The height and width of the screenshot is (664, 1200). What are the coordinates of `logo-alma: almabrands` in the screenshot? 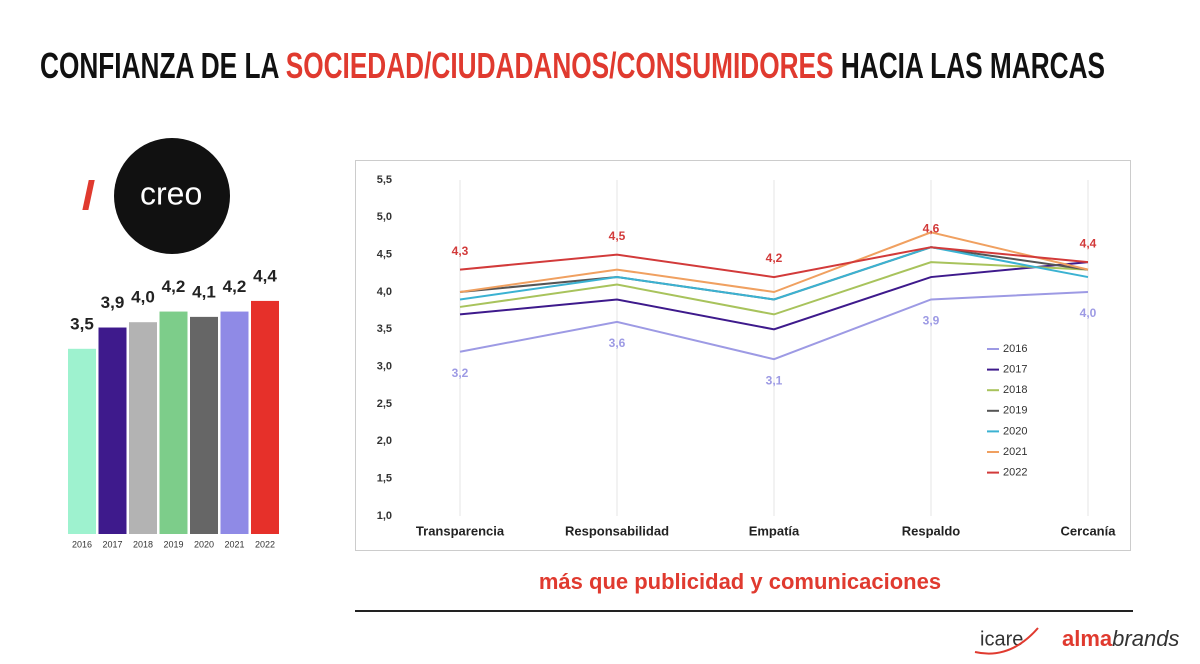 It's located at (1120, 638).